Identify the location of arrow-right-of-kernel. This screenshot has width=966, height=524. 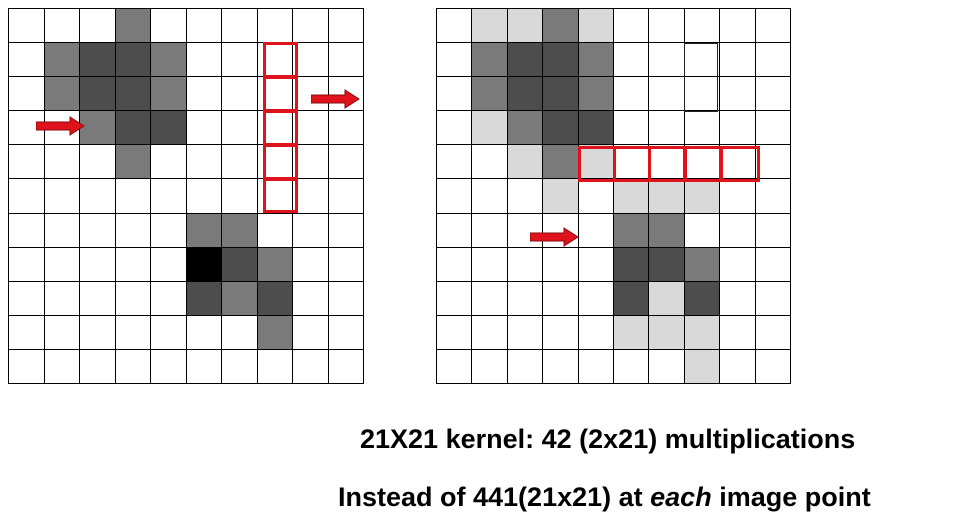
(335, 99).